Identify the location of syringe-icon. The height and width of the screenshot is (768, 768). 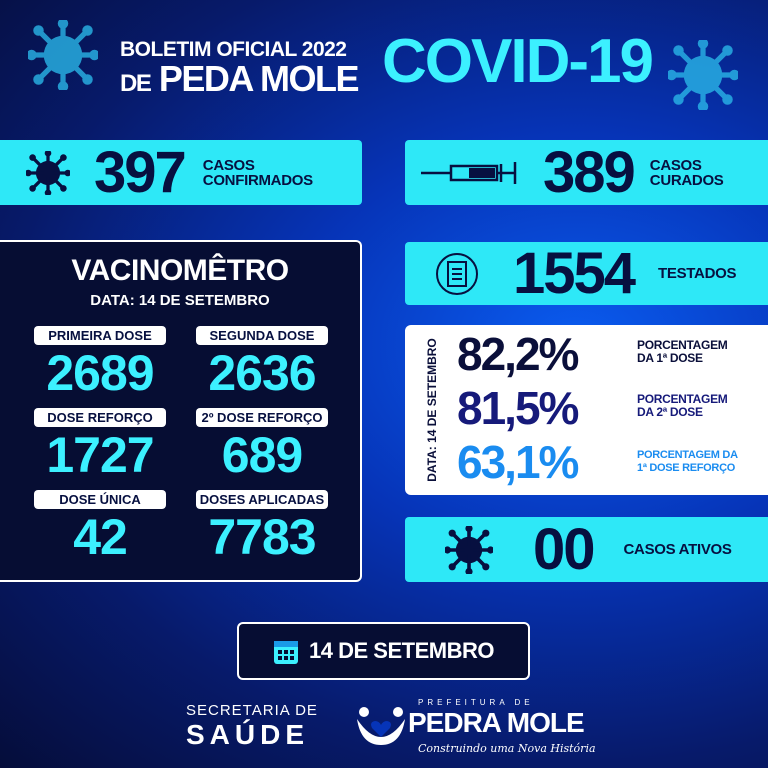
(469, 172).